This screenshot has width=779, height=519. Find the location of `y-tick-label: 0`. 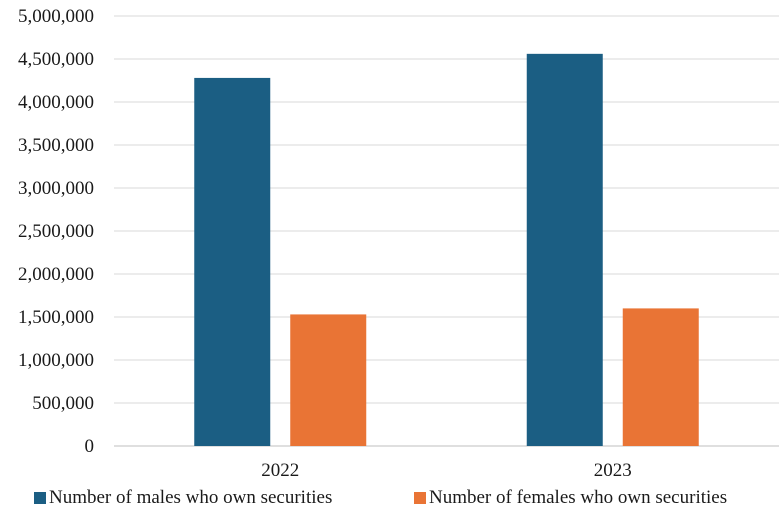

y-tick-label: 0 is located at coordinates (90, 446).